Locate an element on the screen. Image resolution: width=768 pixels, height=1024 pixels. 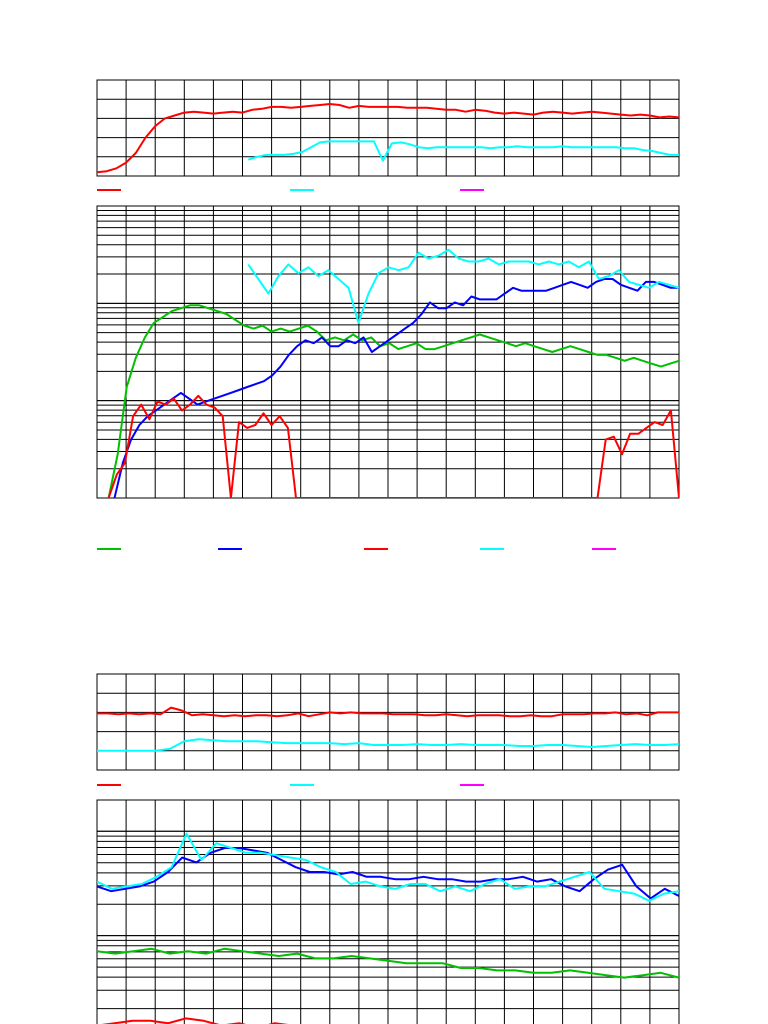
chart-1-series-2-line is located at coordinates (393, 446).